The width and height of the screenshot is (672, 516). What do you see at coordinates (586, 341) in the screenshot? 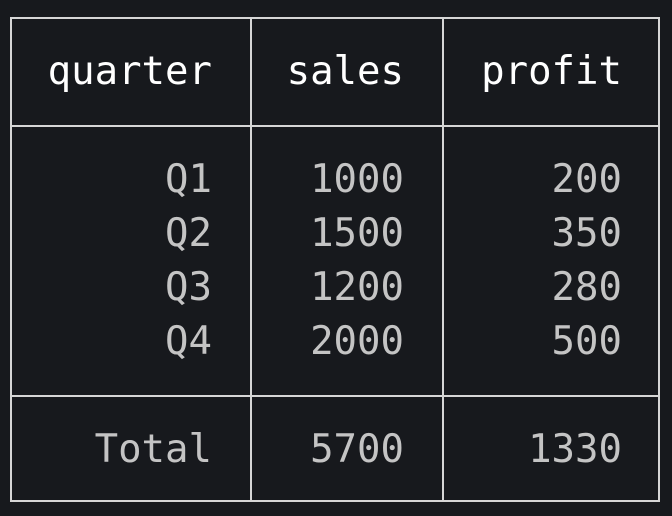
I see `table-cell: 500` at bounding box center [586, 341].